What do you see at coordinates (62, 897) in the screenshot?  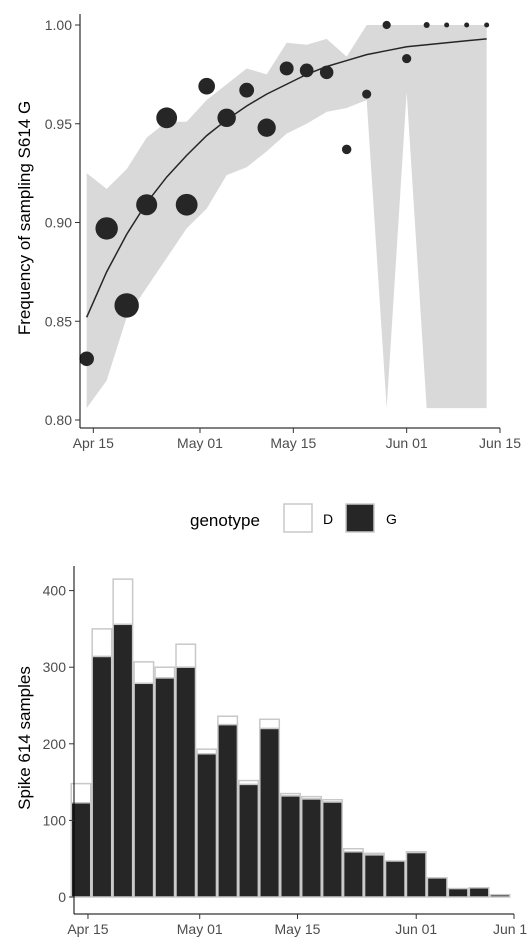 I see `y-tick-label: 0` at bounding box center [62, 897].